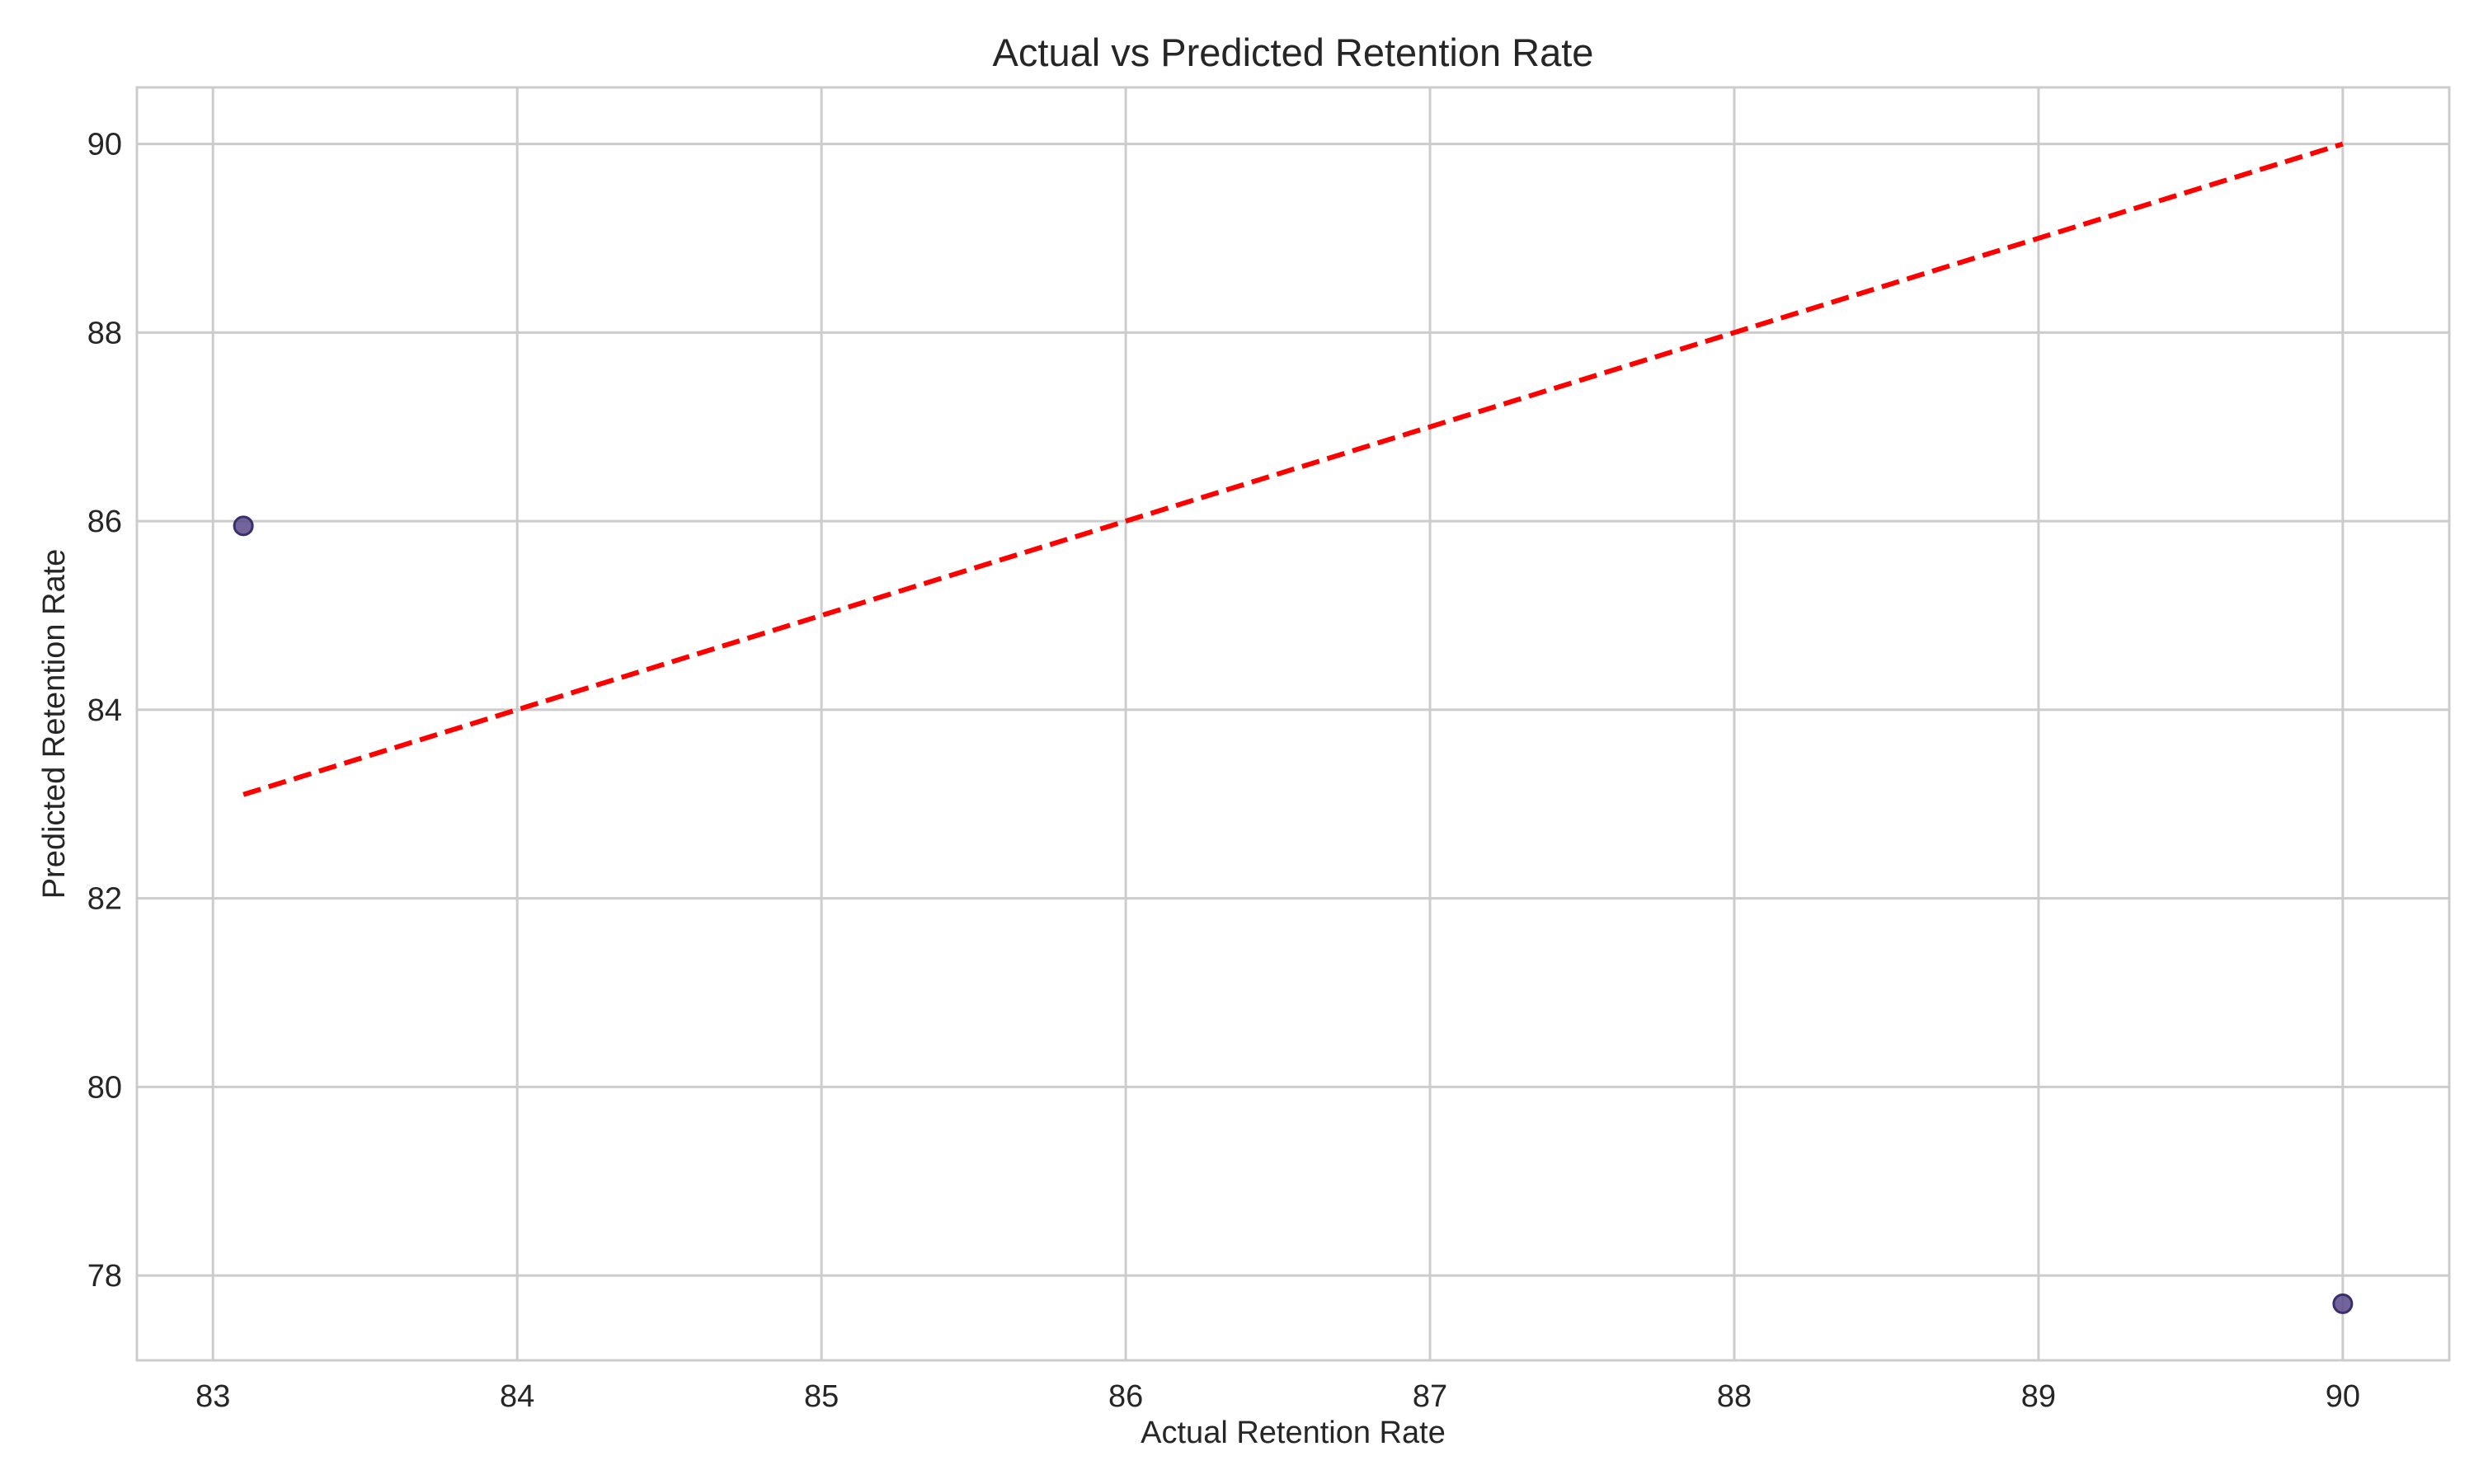 The height and width of the screenshot is (1484, 2474). What do you see at coordinates (104, 710) in the screenshot?
I see `y-tick-label: 84` at bounding box center [104, 710].